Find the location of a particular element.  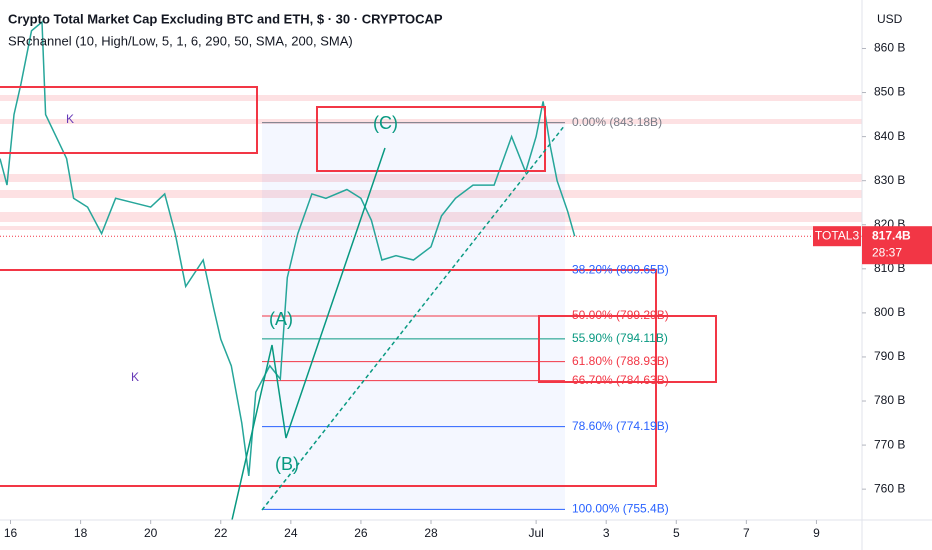

fib-label: 0.00% (843.18B) is located at coordinates (617, 122).